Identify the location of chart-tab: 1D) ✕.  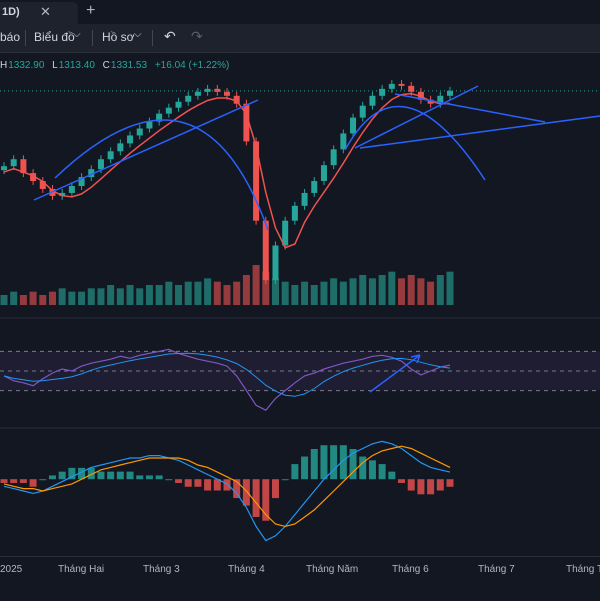
(39, 13).